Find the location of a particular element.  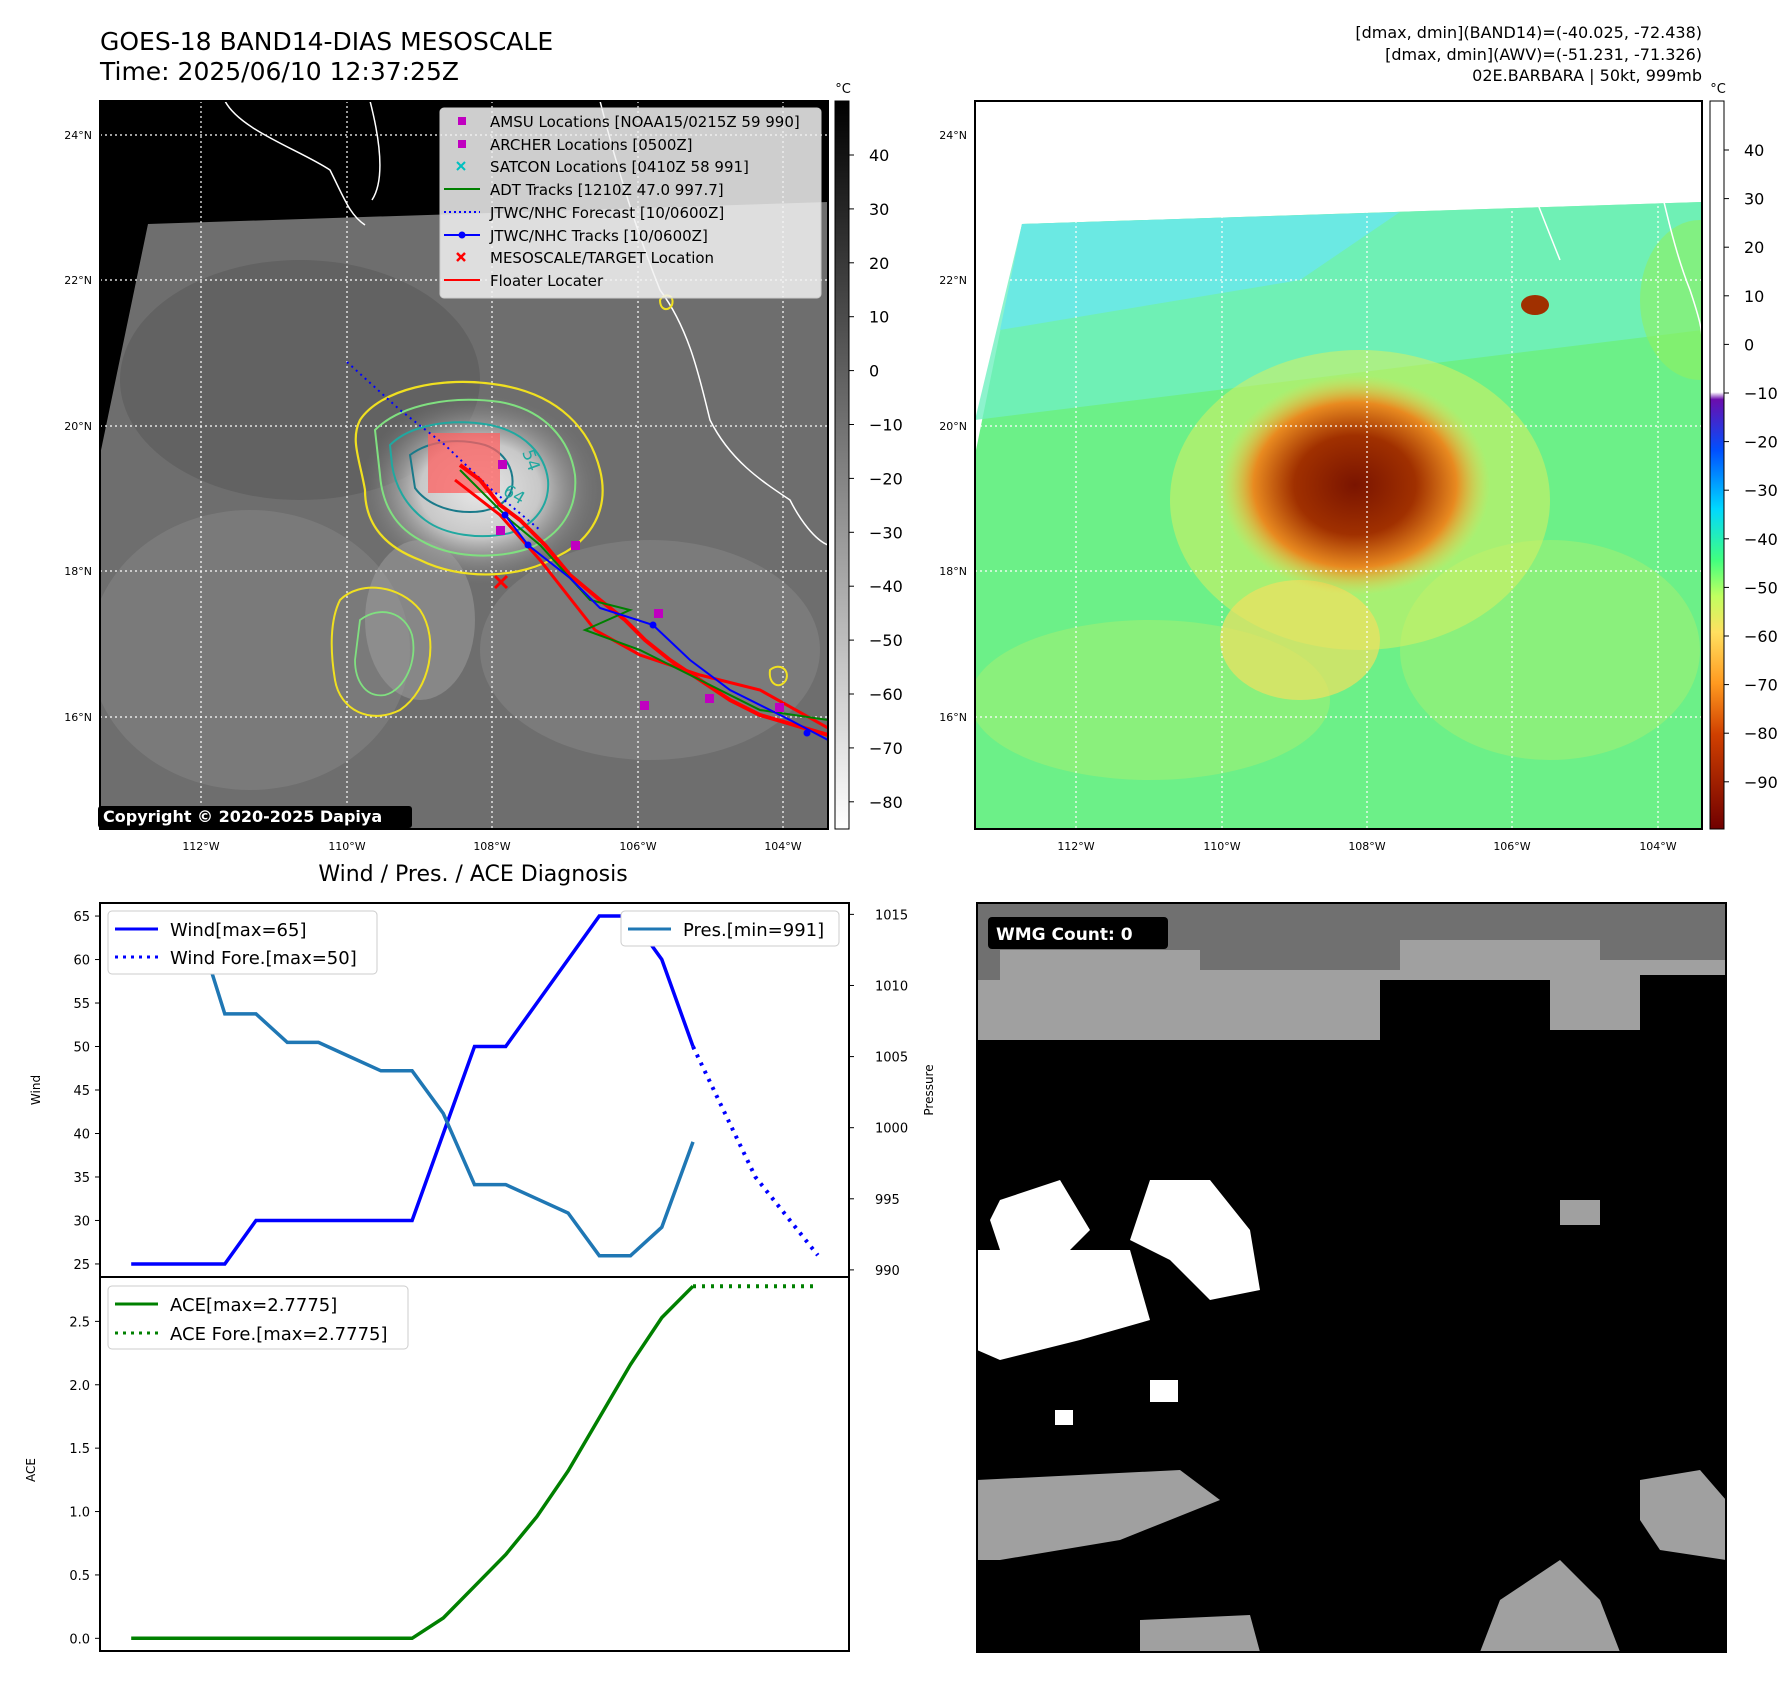

gray-colorbar-tick-label: 10 is located at coordinates (879, 317).